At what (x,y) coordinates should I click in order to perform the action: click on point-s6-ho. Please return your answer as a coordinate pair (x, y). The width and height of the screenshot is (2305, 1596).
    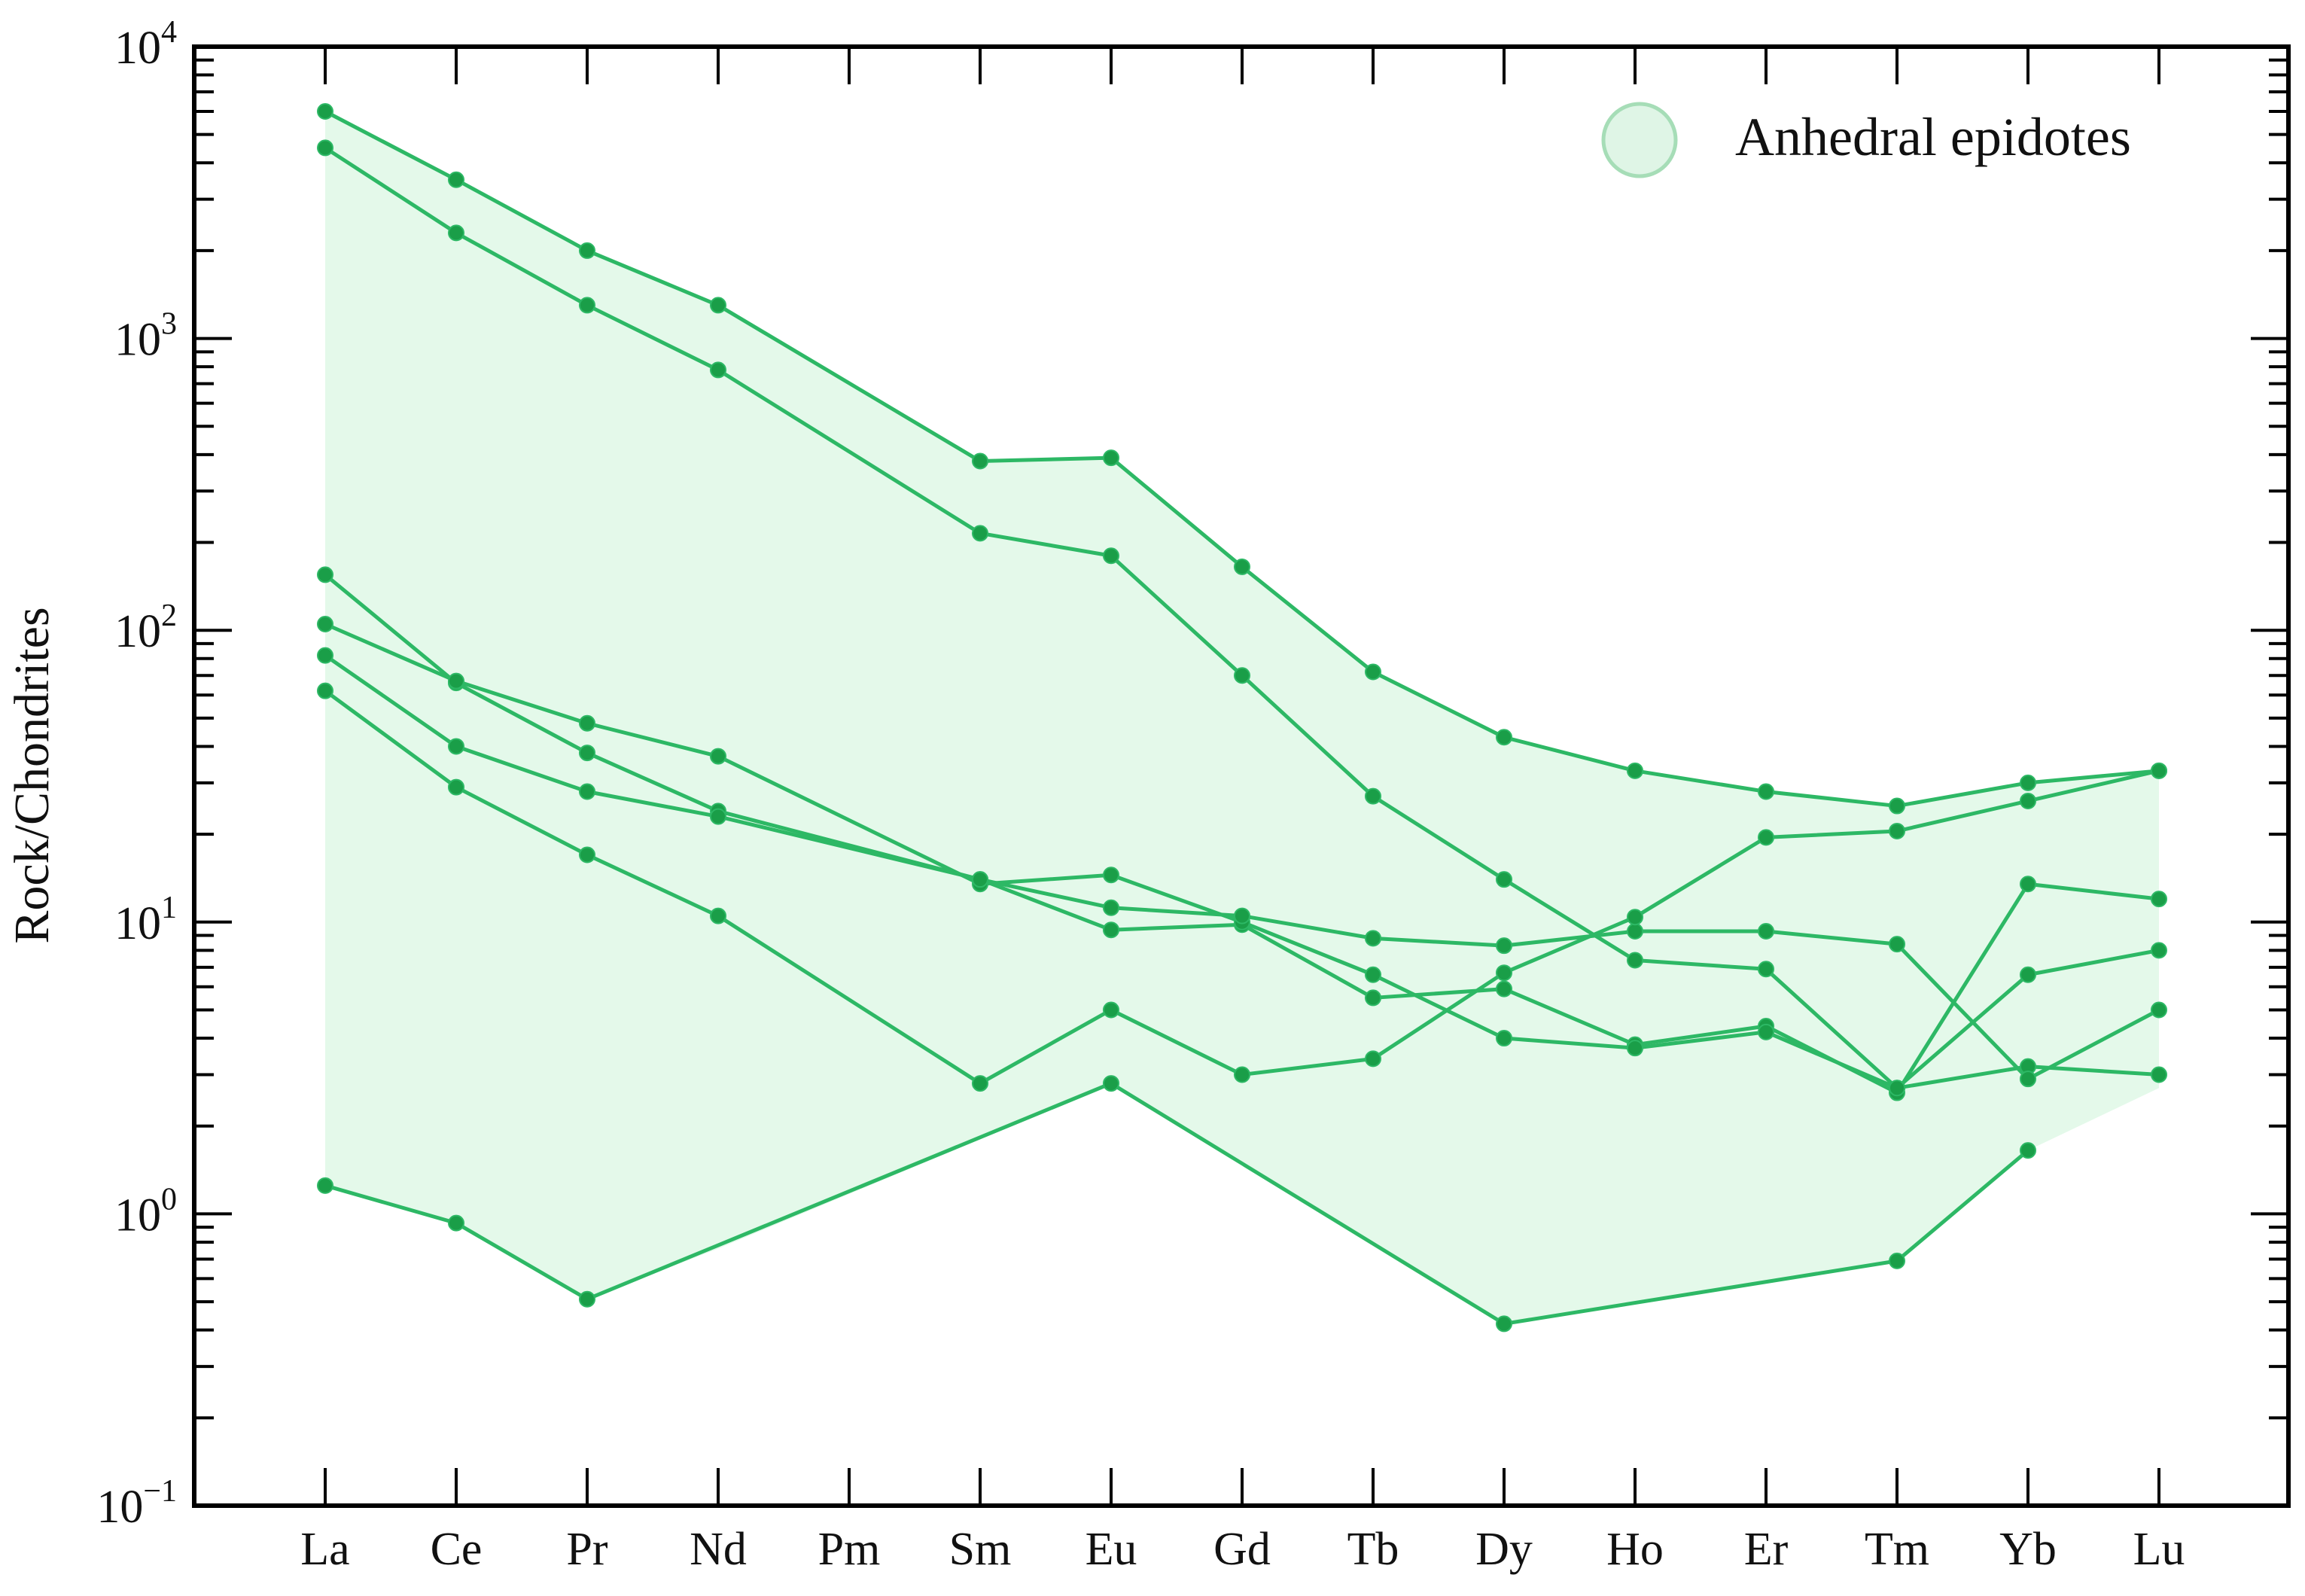
    Looking at the image, I should click on (1635, 918).